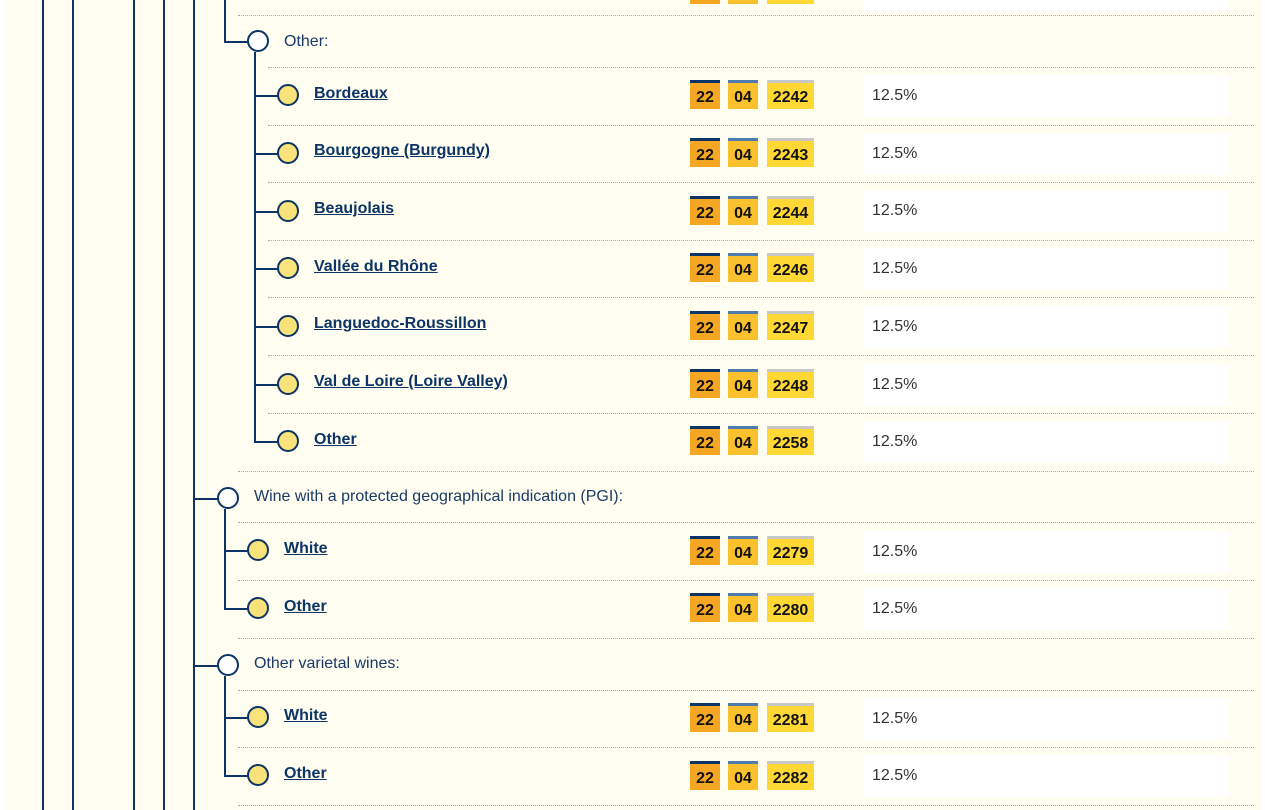 The image size is (1265, 810). What do you see at coordinates (790, 152) in the screenshot?
I see `code-subheading: 2243` at bounding box center [790, 152].